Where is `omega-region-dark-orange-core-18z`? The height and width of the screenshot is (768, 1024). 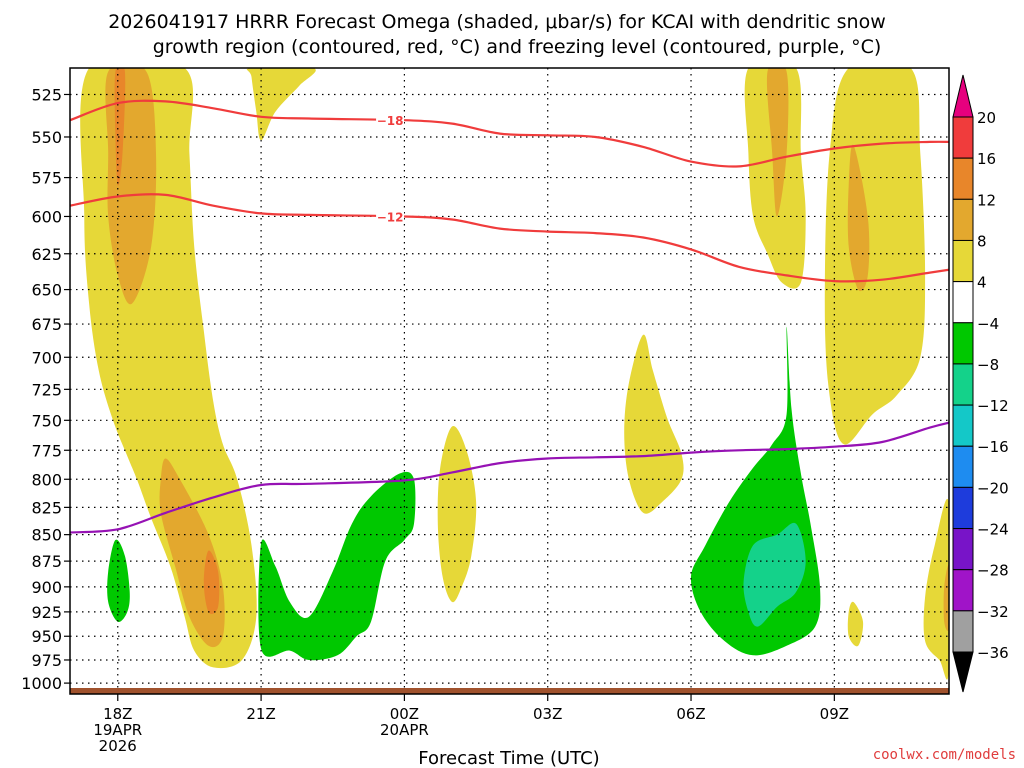 omega-region-dark-orange-core-18z is located at coordinates (120, 127).